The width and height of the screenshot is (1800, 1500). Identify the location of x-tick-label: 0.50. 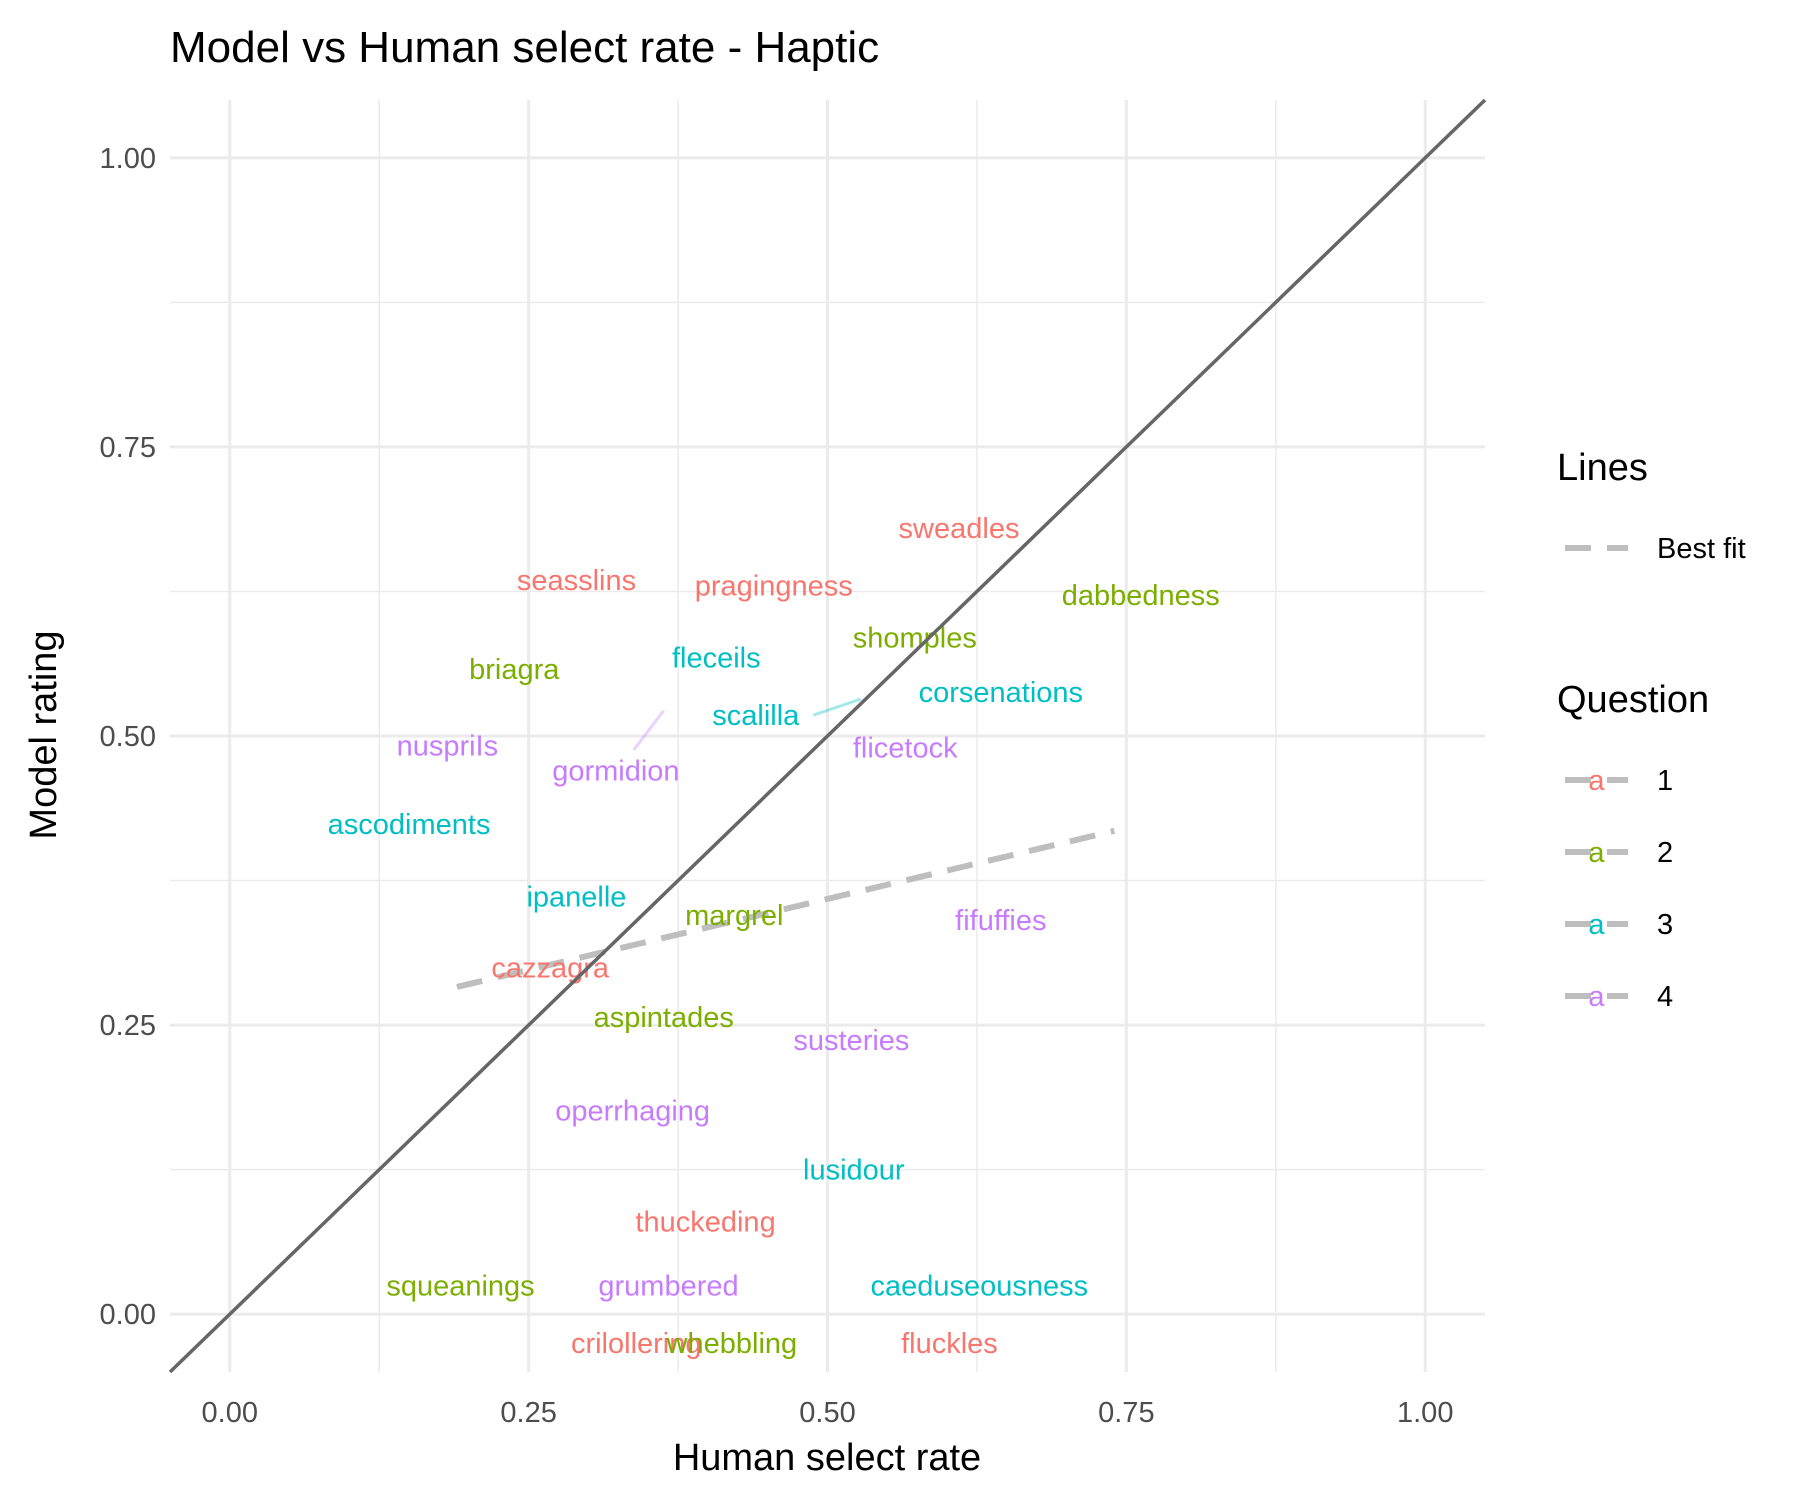
(827, 1413).